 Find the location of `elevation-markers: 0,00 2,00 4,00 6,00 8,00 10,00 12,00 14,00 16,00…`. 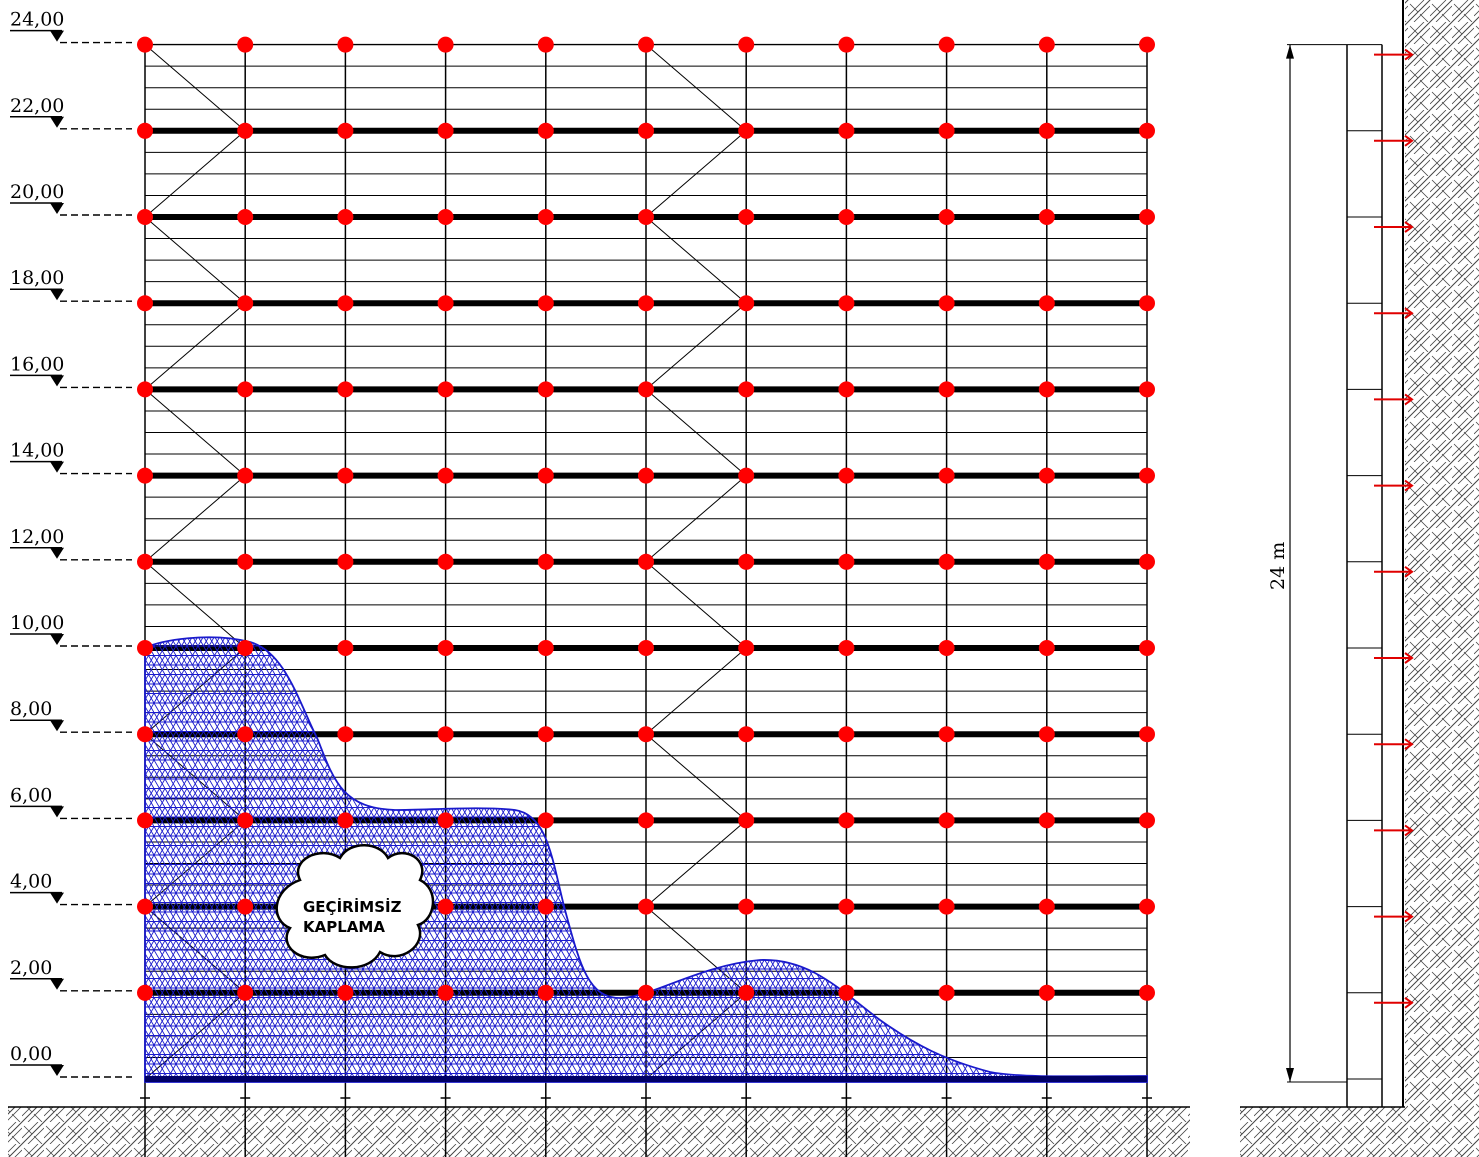

elevation-markers: 0,00 2,00 4,00 6,00 8,00 10,00 12,00 14,00 16,00… is located at coordinates (71, 543).